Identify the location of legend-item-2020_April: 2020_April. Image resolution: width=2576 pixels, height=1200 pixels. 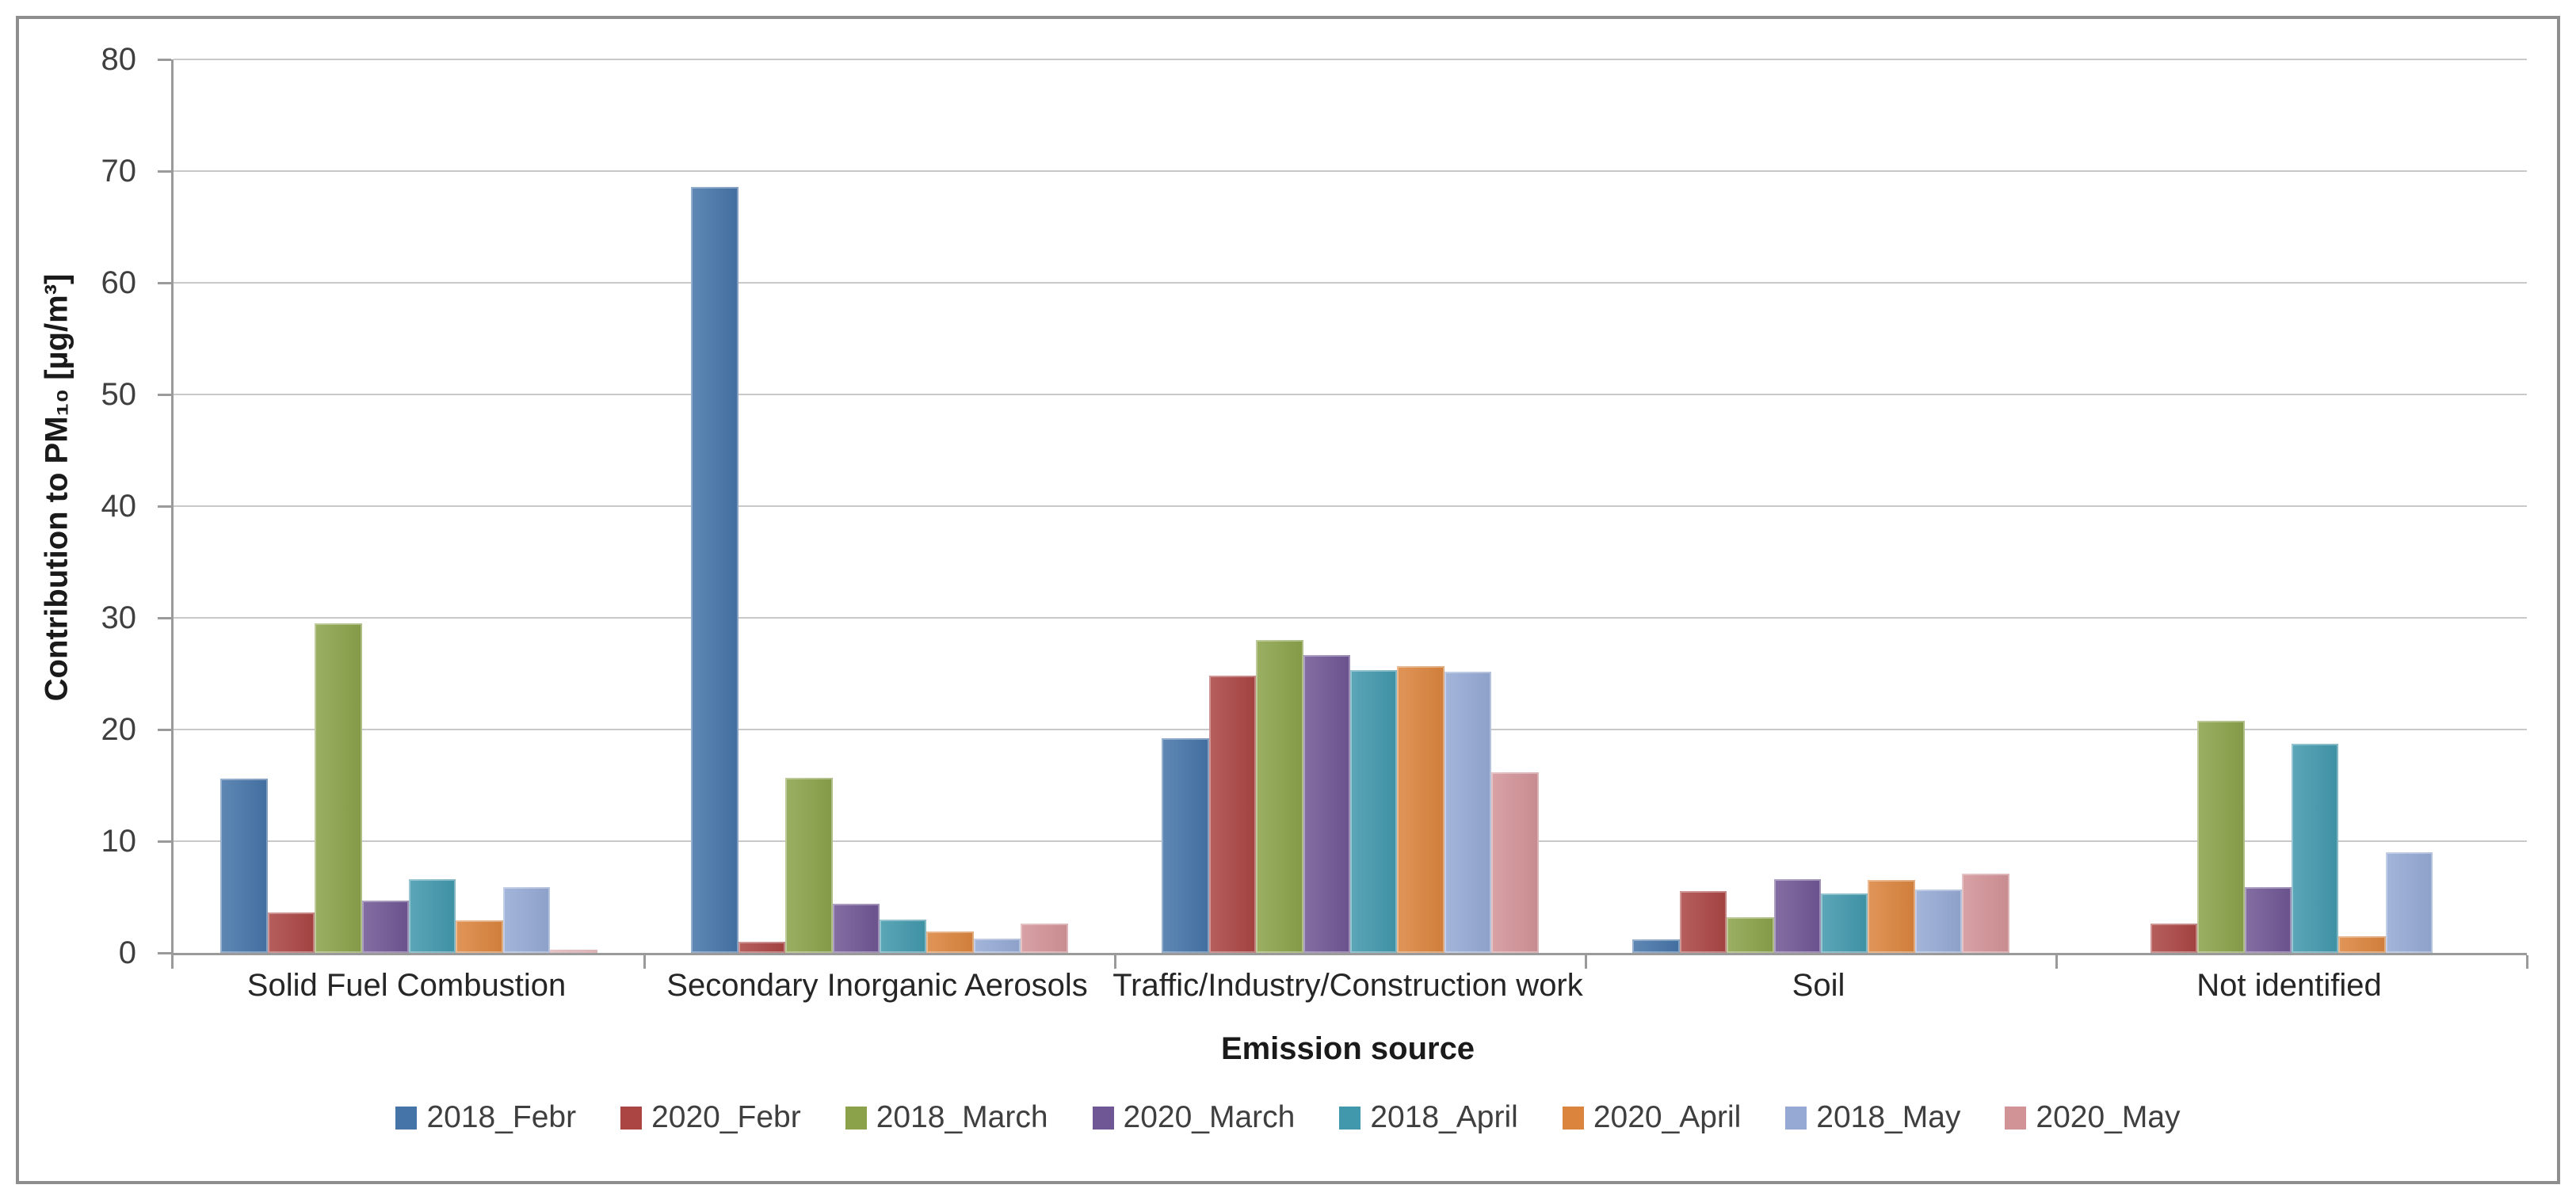
(1652, 1117).